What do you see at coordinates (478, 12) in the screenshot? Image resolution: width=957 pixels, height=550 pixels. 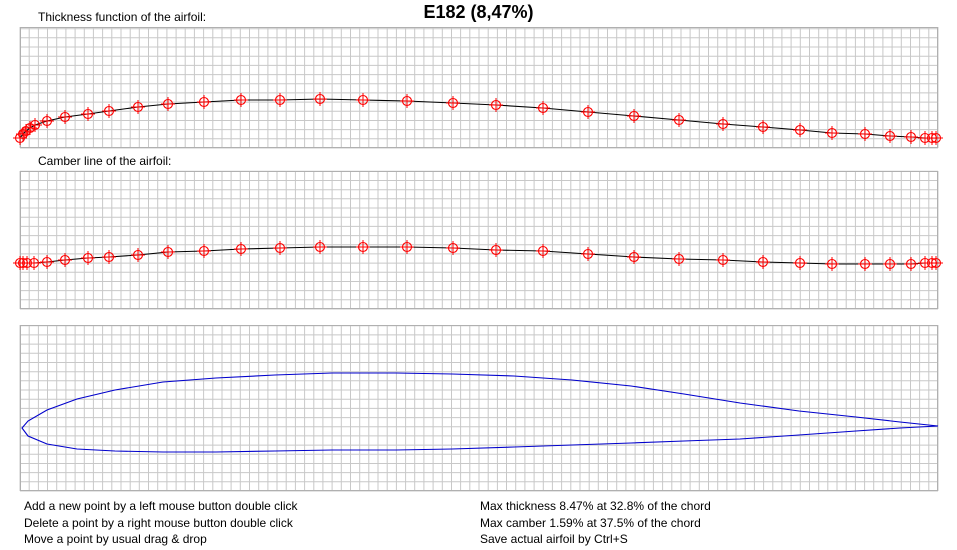 I see `airfoil-title: E182 (8,47%)` at bounding box center [478, 12].